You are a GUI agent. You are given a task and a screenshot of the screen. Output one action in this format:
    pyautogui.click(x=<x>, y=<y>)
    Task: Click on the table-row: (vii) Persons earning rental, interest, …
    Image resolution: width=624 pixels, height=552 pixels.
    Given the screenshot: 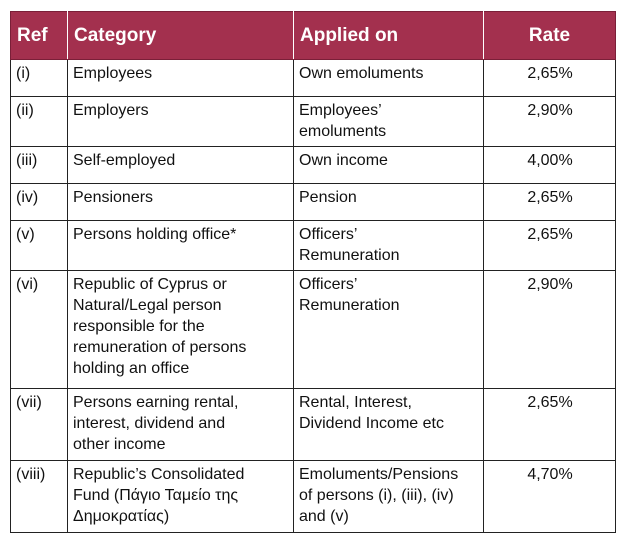 What is the action you would take?
    pyautogui.click(x=313, y=424)
    